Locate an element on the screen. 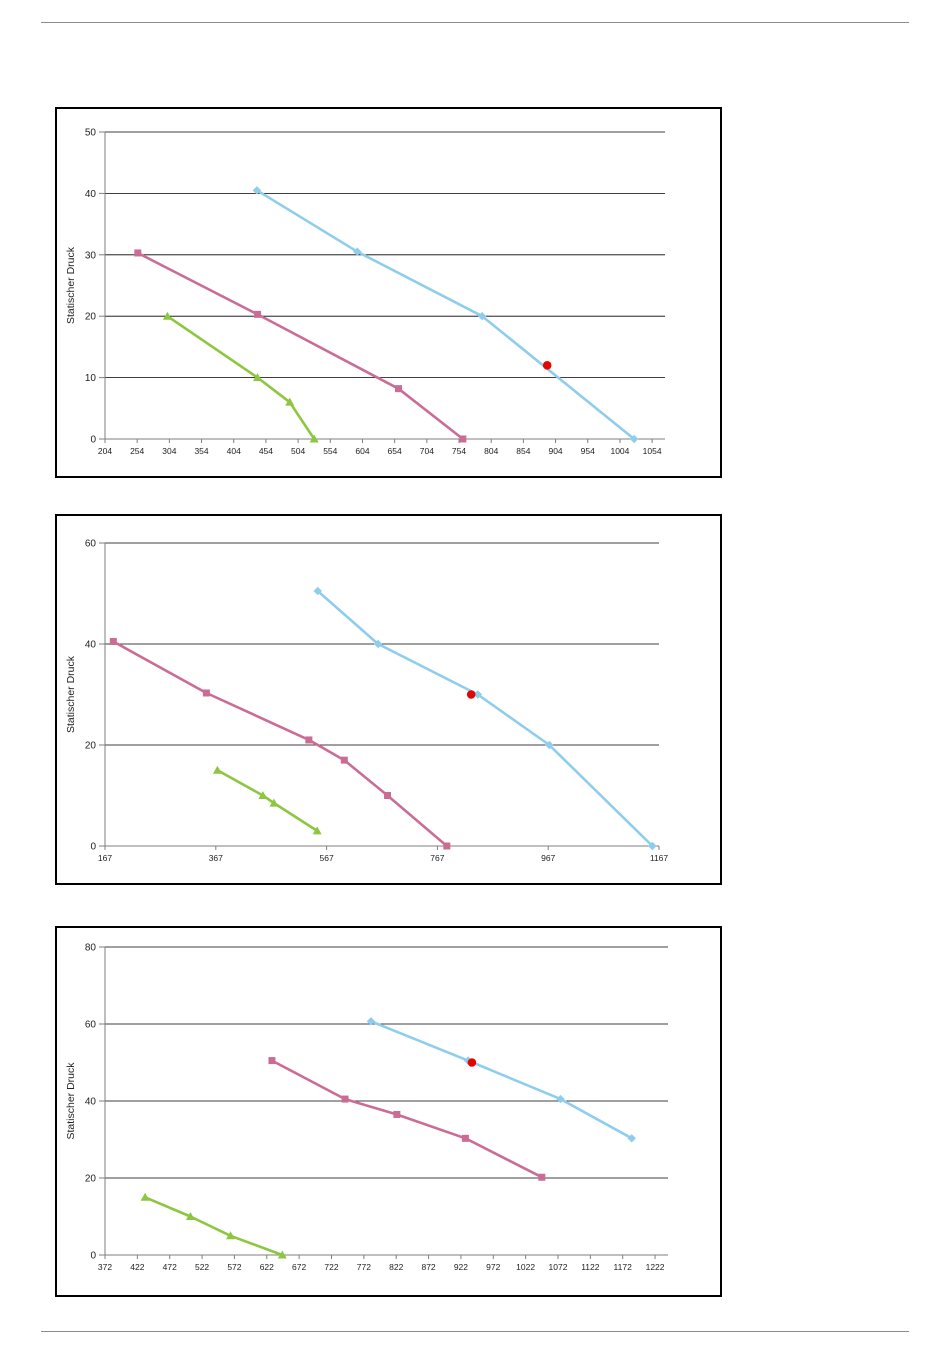  y-tick-label: 50 is located at coordinates (91, 133).